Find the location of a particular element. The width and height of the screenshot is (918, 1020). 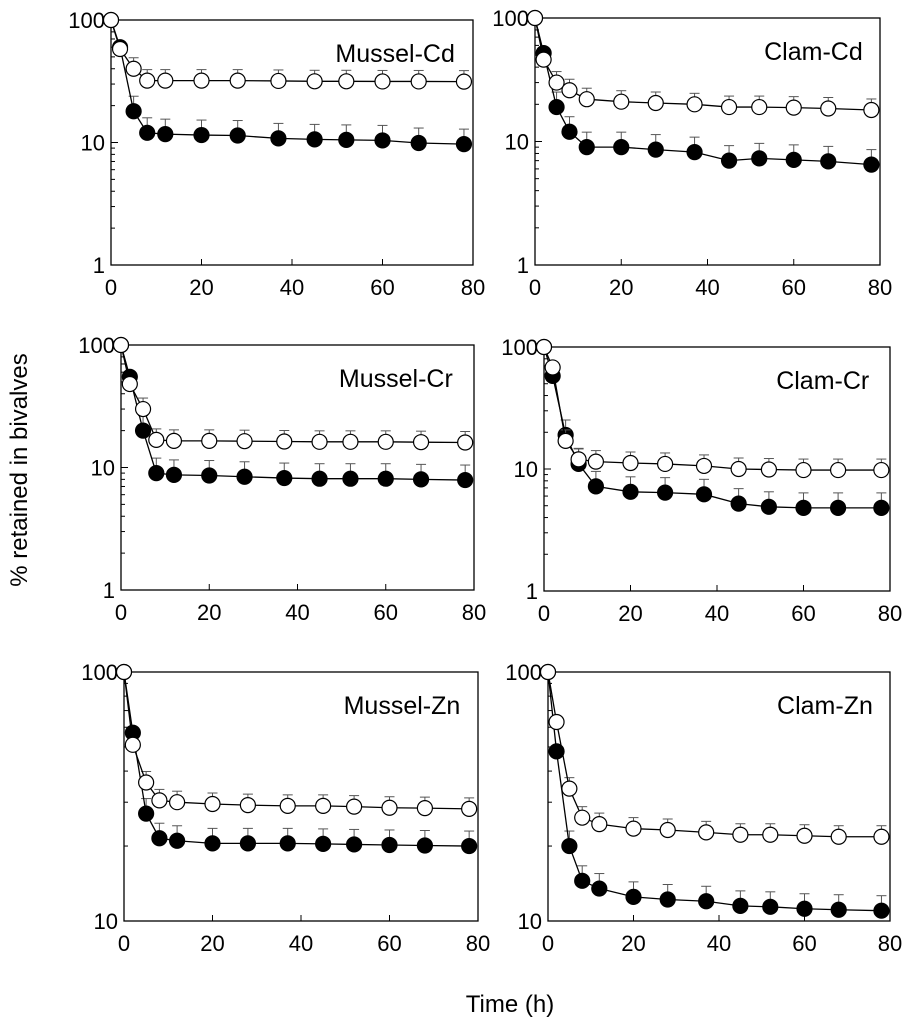

y-tick-label: 1 is located at coordinates (109, 590).